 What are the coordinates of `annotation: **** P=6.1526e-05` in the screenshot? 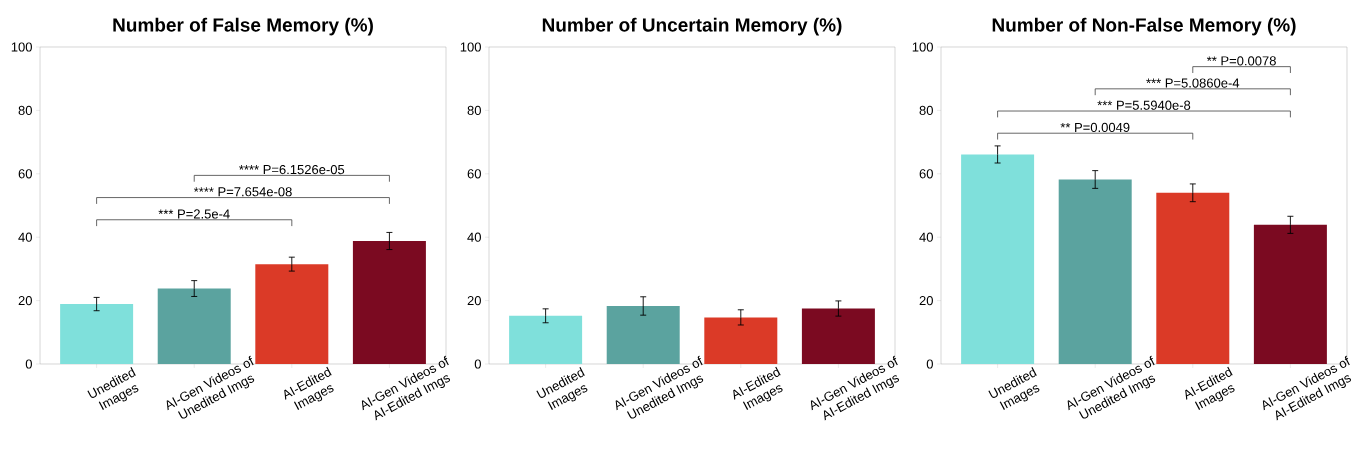 It's located at (292, 169).